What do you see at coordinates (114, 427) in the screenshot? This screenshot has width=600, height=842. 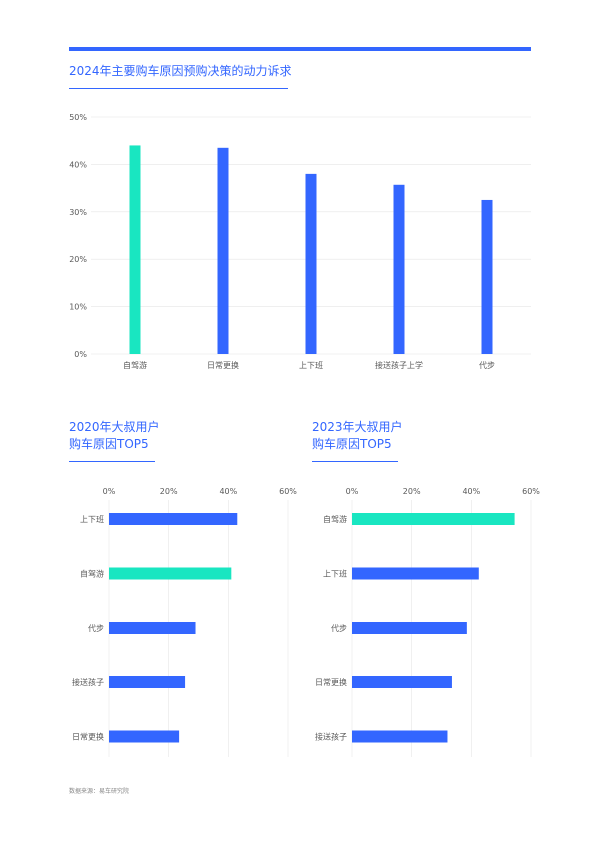 I see `left-chart-title-line1: 2020年大叔用户` at bounding box center [114, 427].